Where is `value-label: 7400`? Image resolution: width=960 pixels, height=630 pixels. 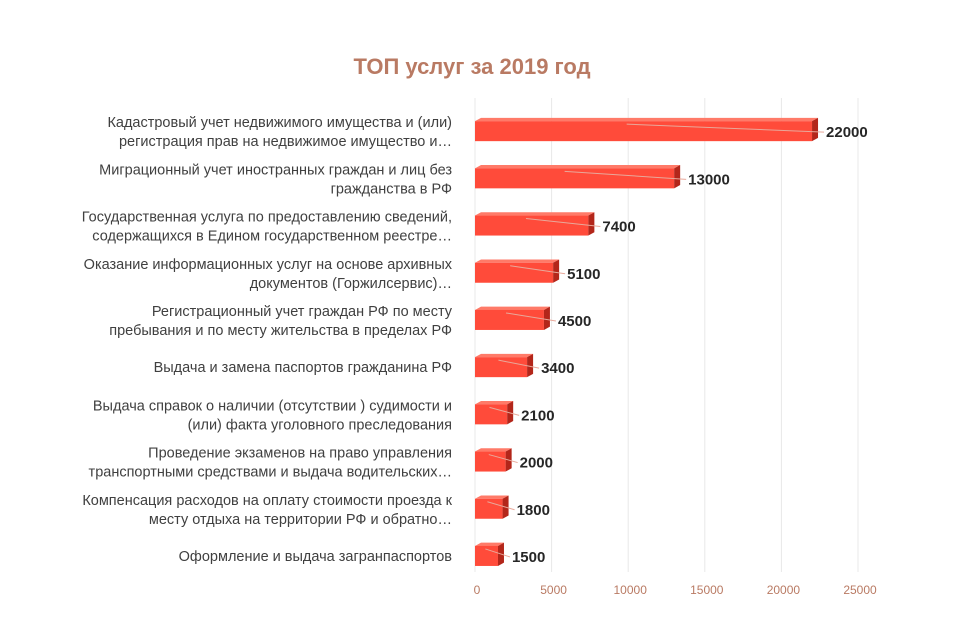
value-label: 7400 is located at coordinates (618, 227).